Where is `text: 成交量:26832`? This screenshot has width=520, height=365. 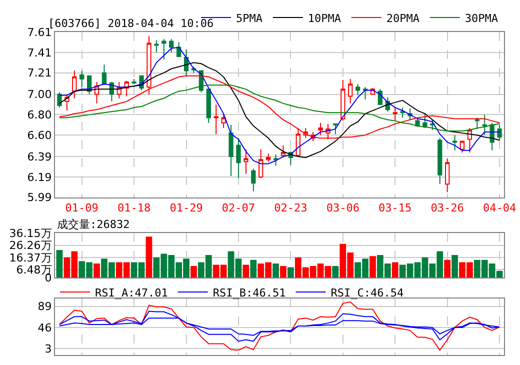
text: 成交量:26832 is located at coordinates (93, 224).